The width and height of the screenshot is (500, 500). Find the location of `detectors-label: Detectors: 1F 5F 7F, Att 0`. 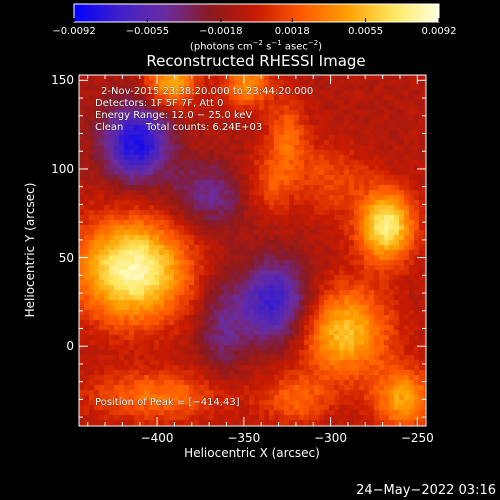

detectors-label: Detectors: 1F 5F 7F, Att 0 is located at coordinates (159, 103).